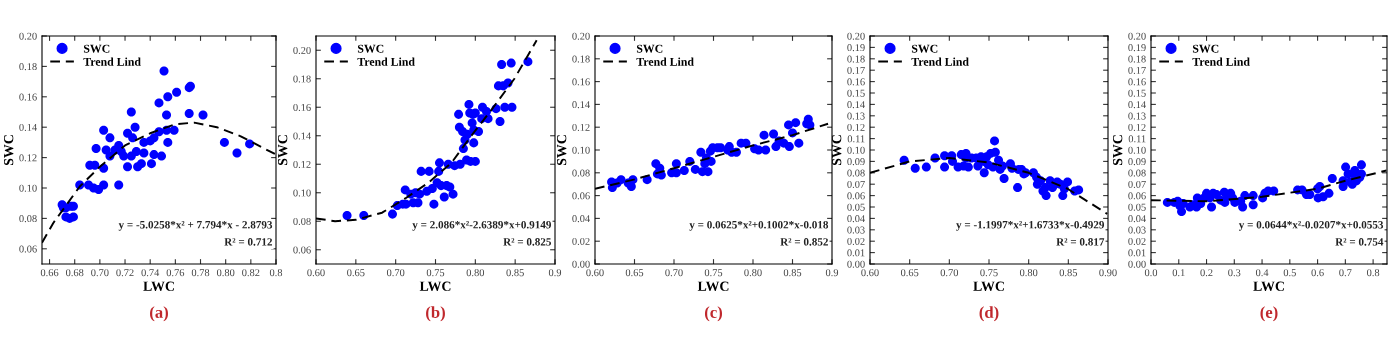 The height and width of the screenshot is (338, 1400). What do you see at coordinates (200, 273) in the screenshot?
I see `x-tick-label: 0.78` at bounding box center [200, 273].